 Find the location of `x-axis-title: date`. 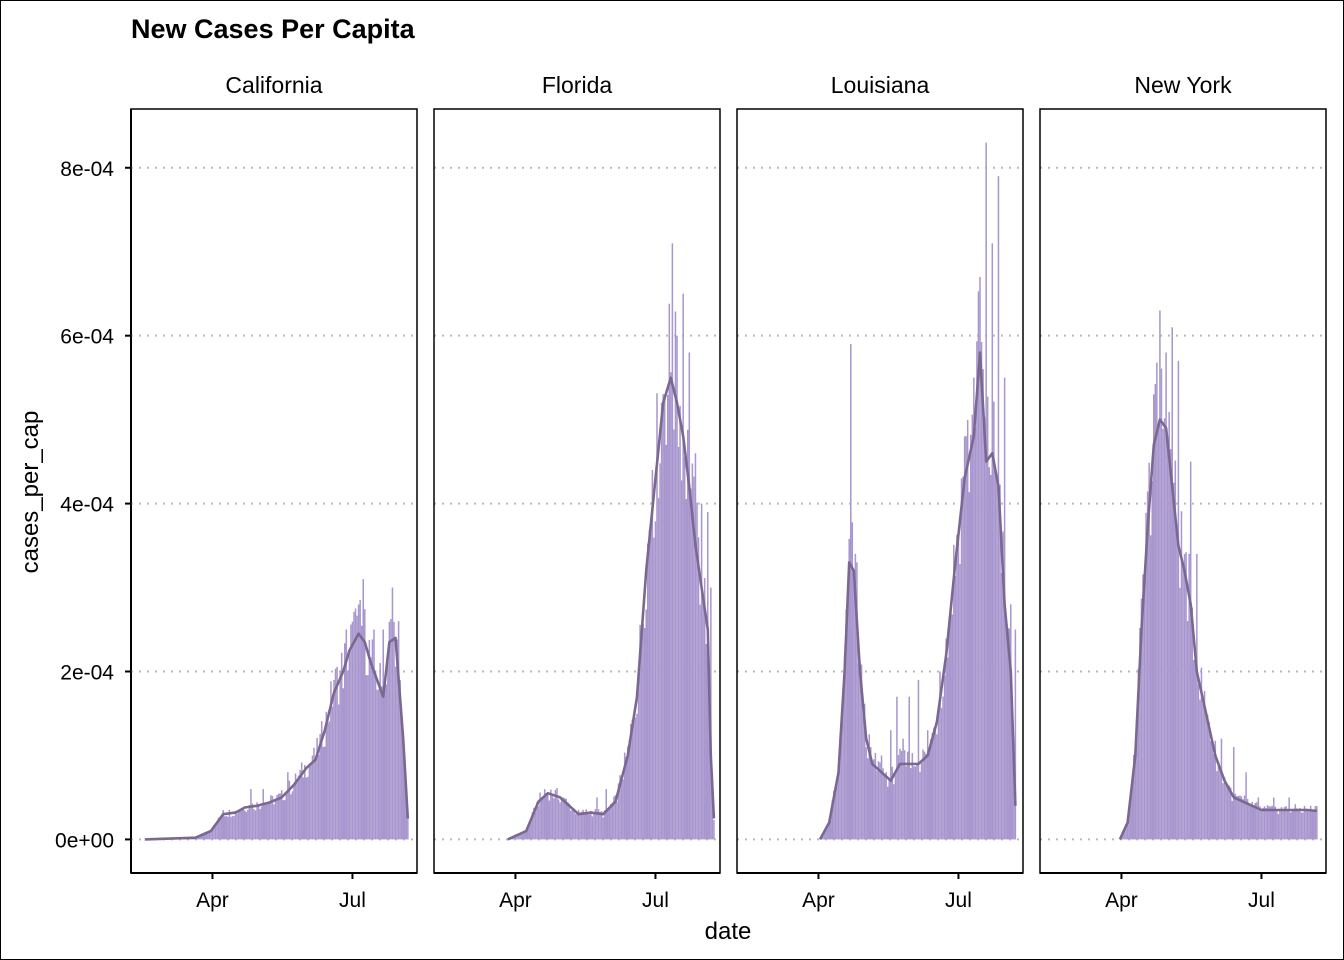

x-axis-title: date is located at coordinates (728, 931).